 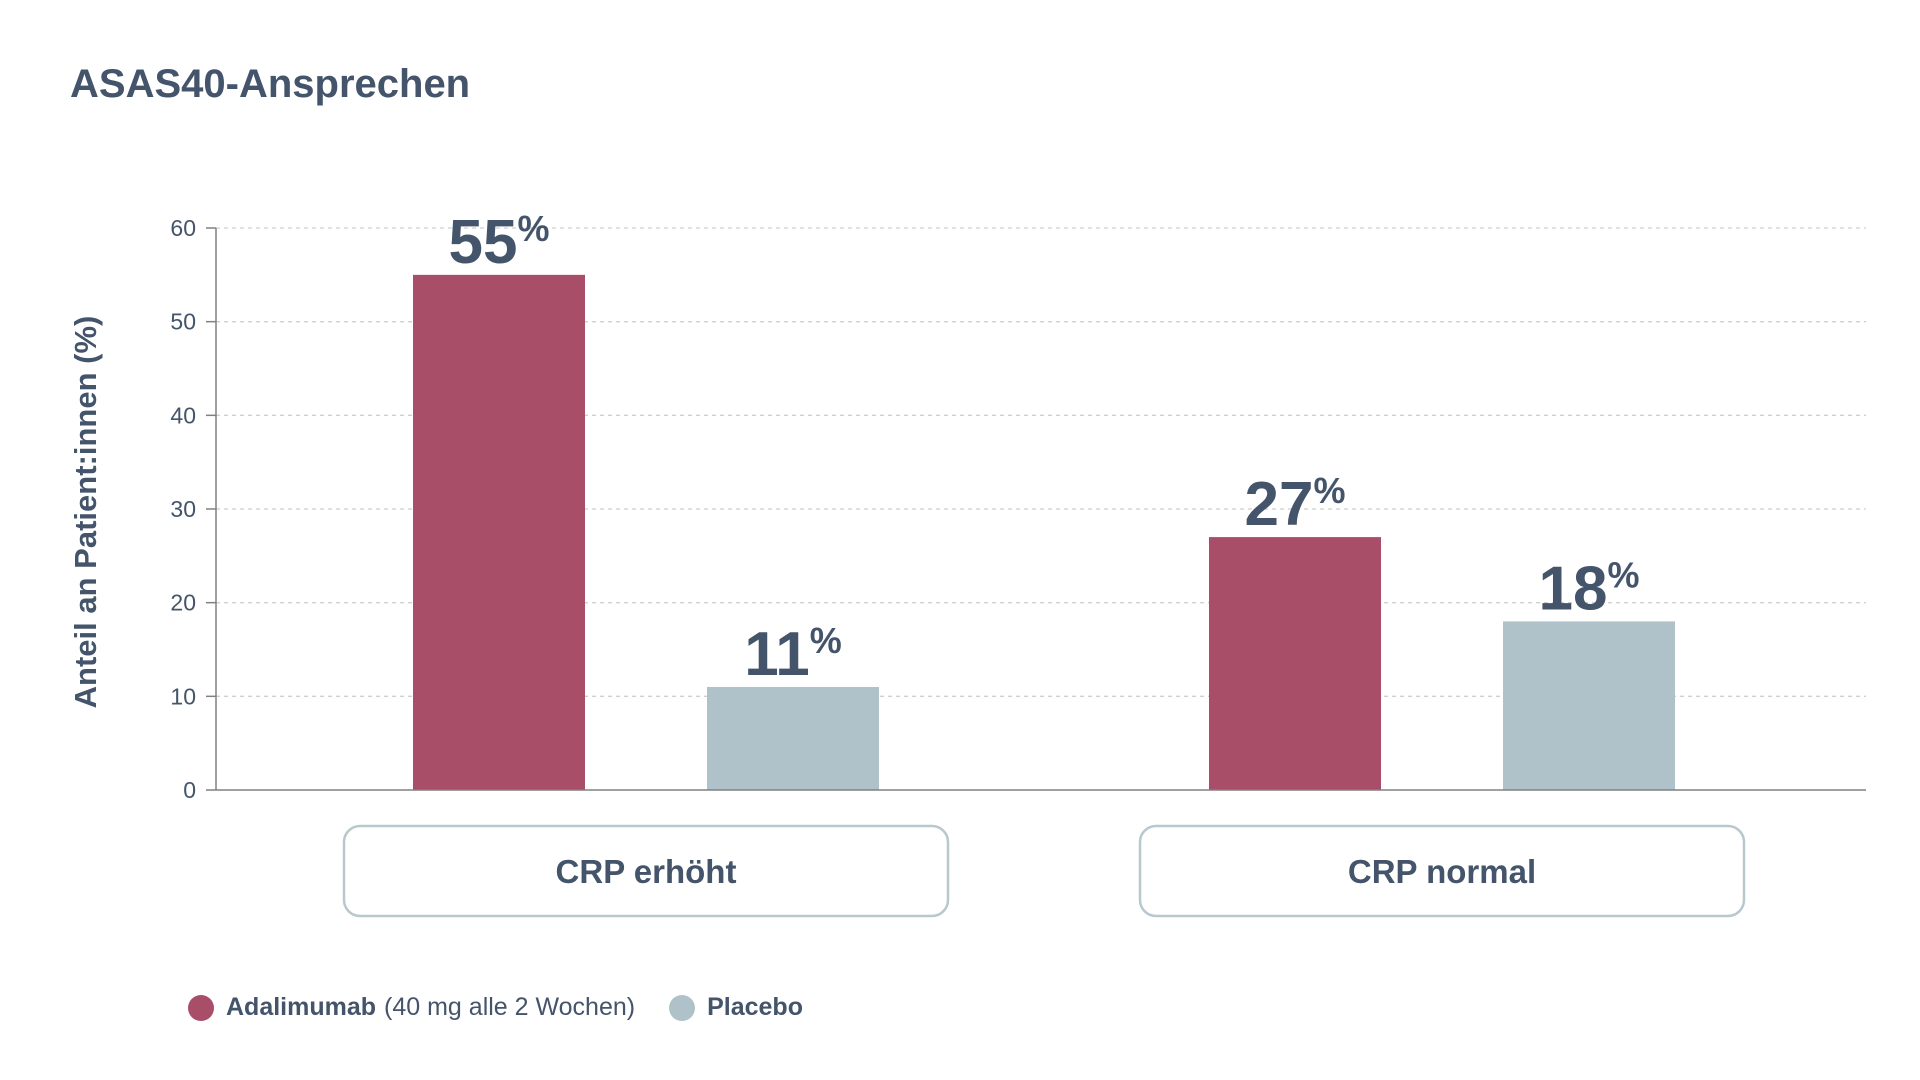 I want to click on legend-item: Adalimumab (40 mg alle 2 Wochen), so click(x=411, y=1007).